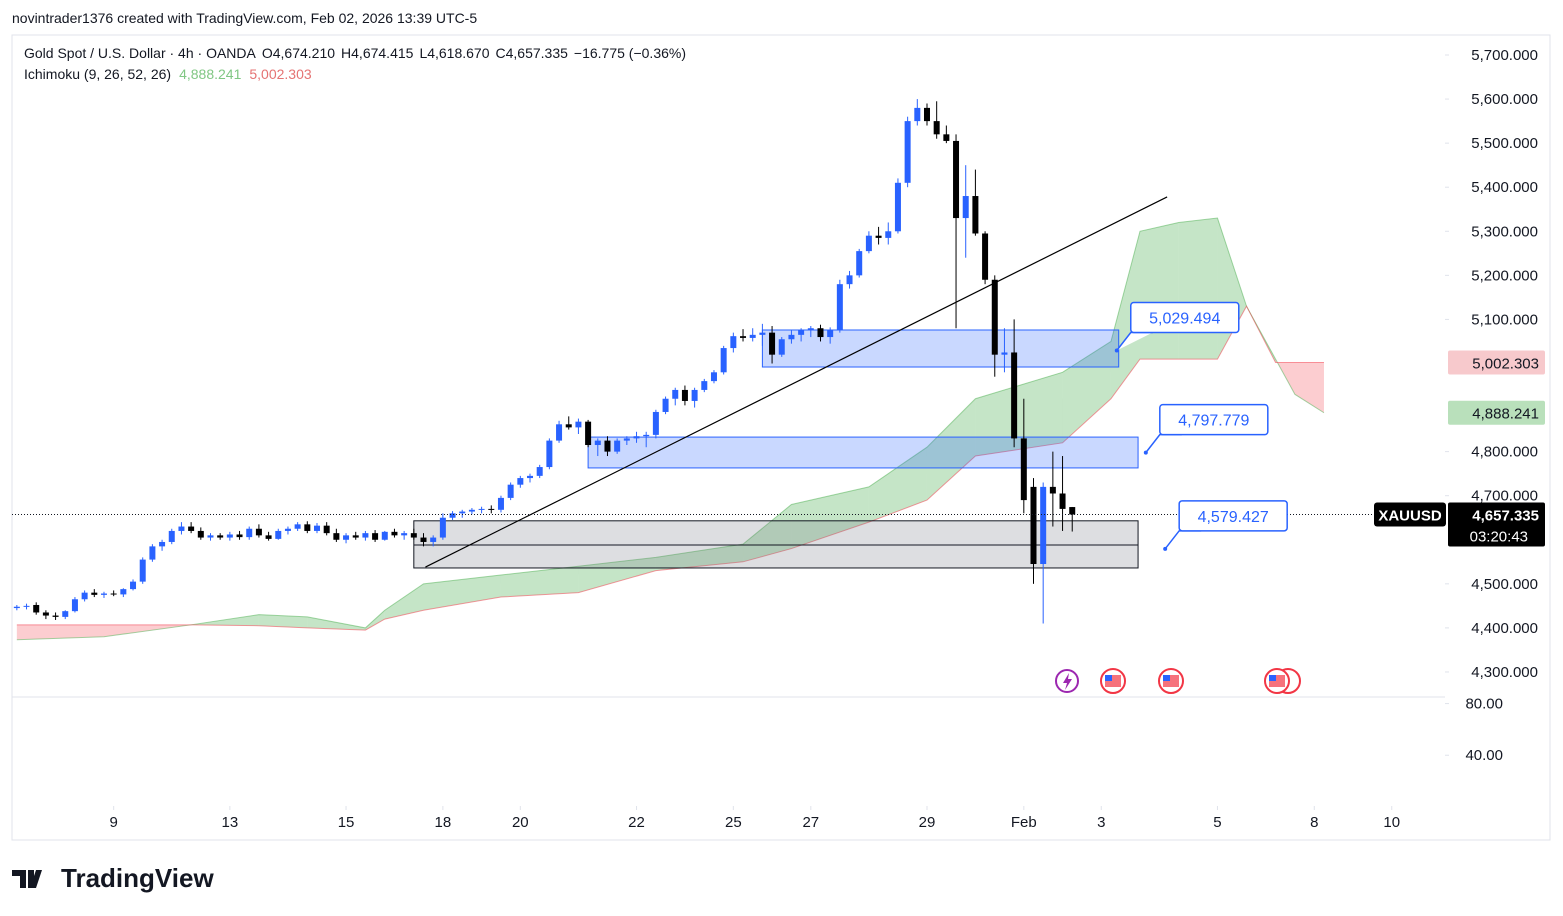  What do you see at coordinates (1101, 822) in the screenshot?
I see `x-tick-label: 3` at bounding box center [1101, 822].